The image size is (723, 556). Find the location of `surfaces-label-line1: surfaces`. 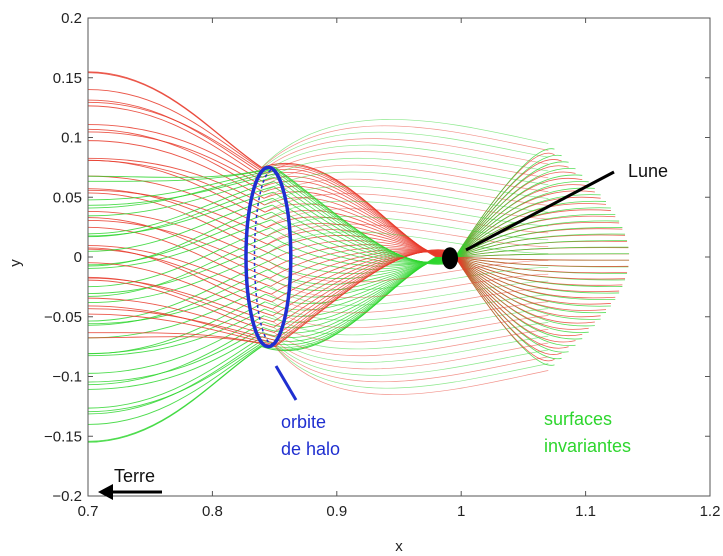

surfaces-label-line1: surfaces is located at coordinates (578, 419).